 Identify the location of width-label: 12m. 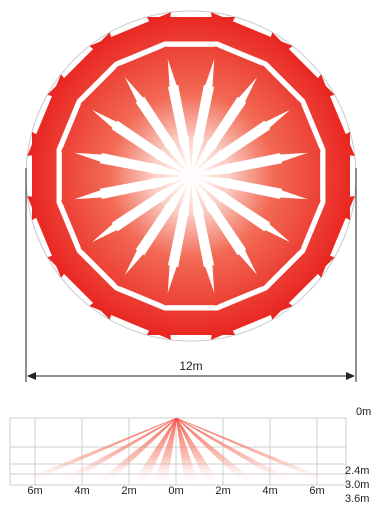
(190, 366).